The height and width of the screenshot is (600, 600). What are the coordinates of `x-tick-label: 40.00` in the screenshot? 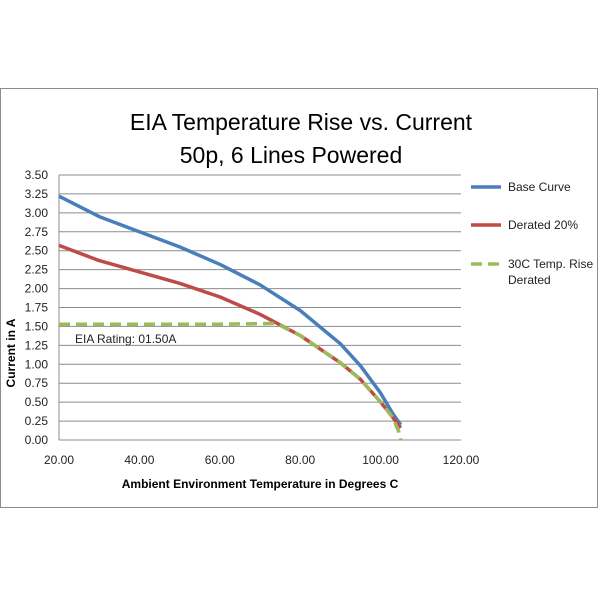 It's located at (139, 460).